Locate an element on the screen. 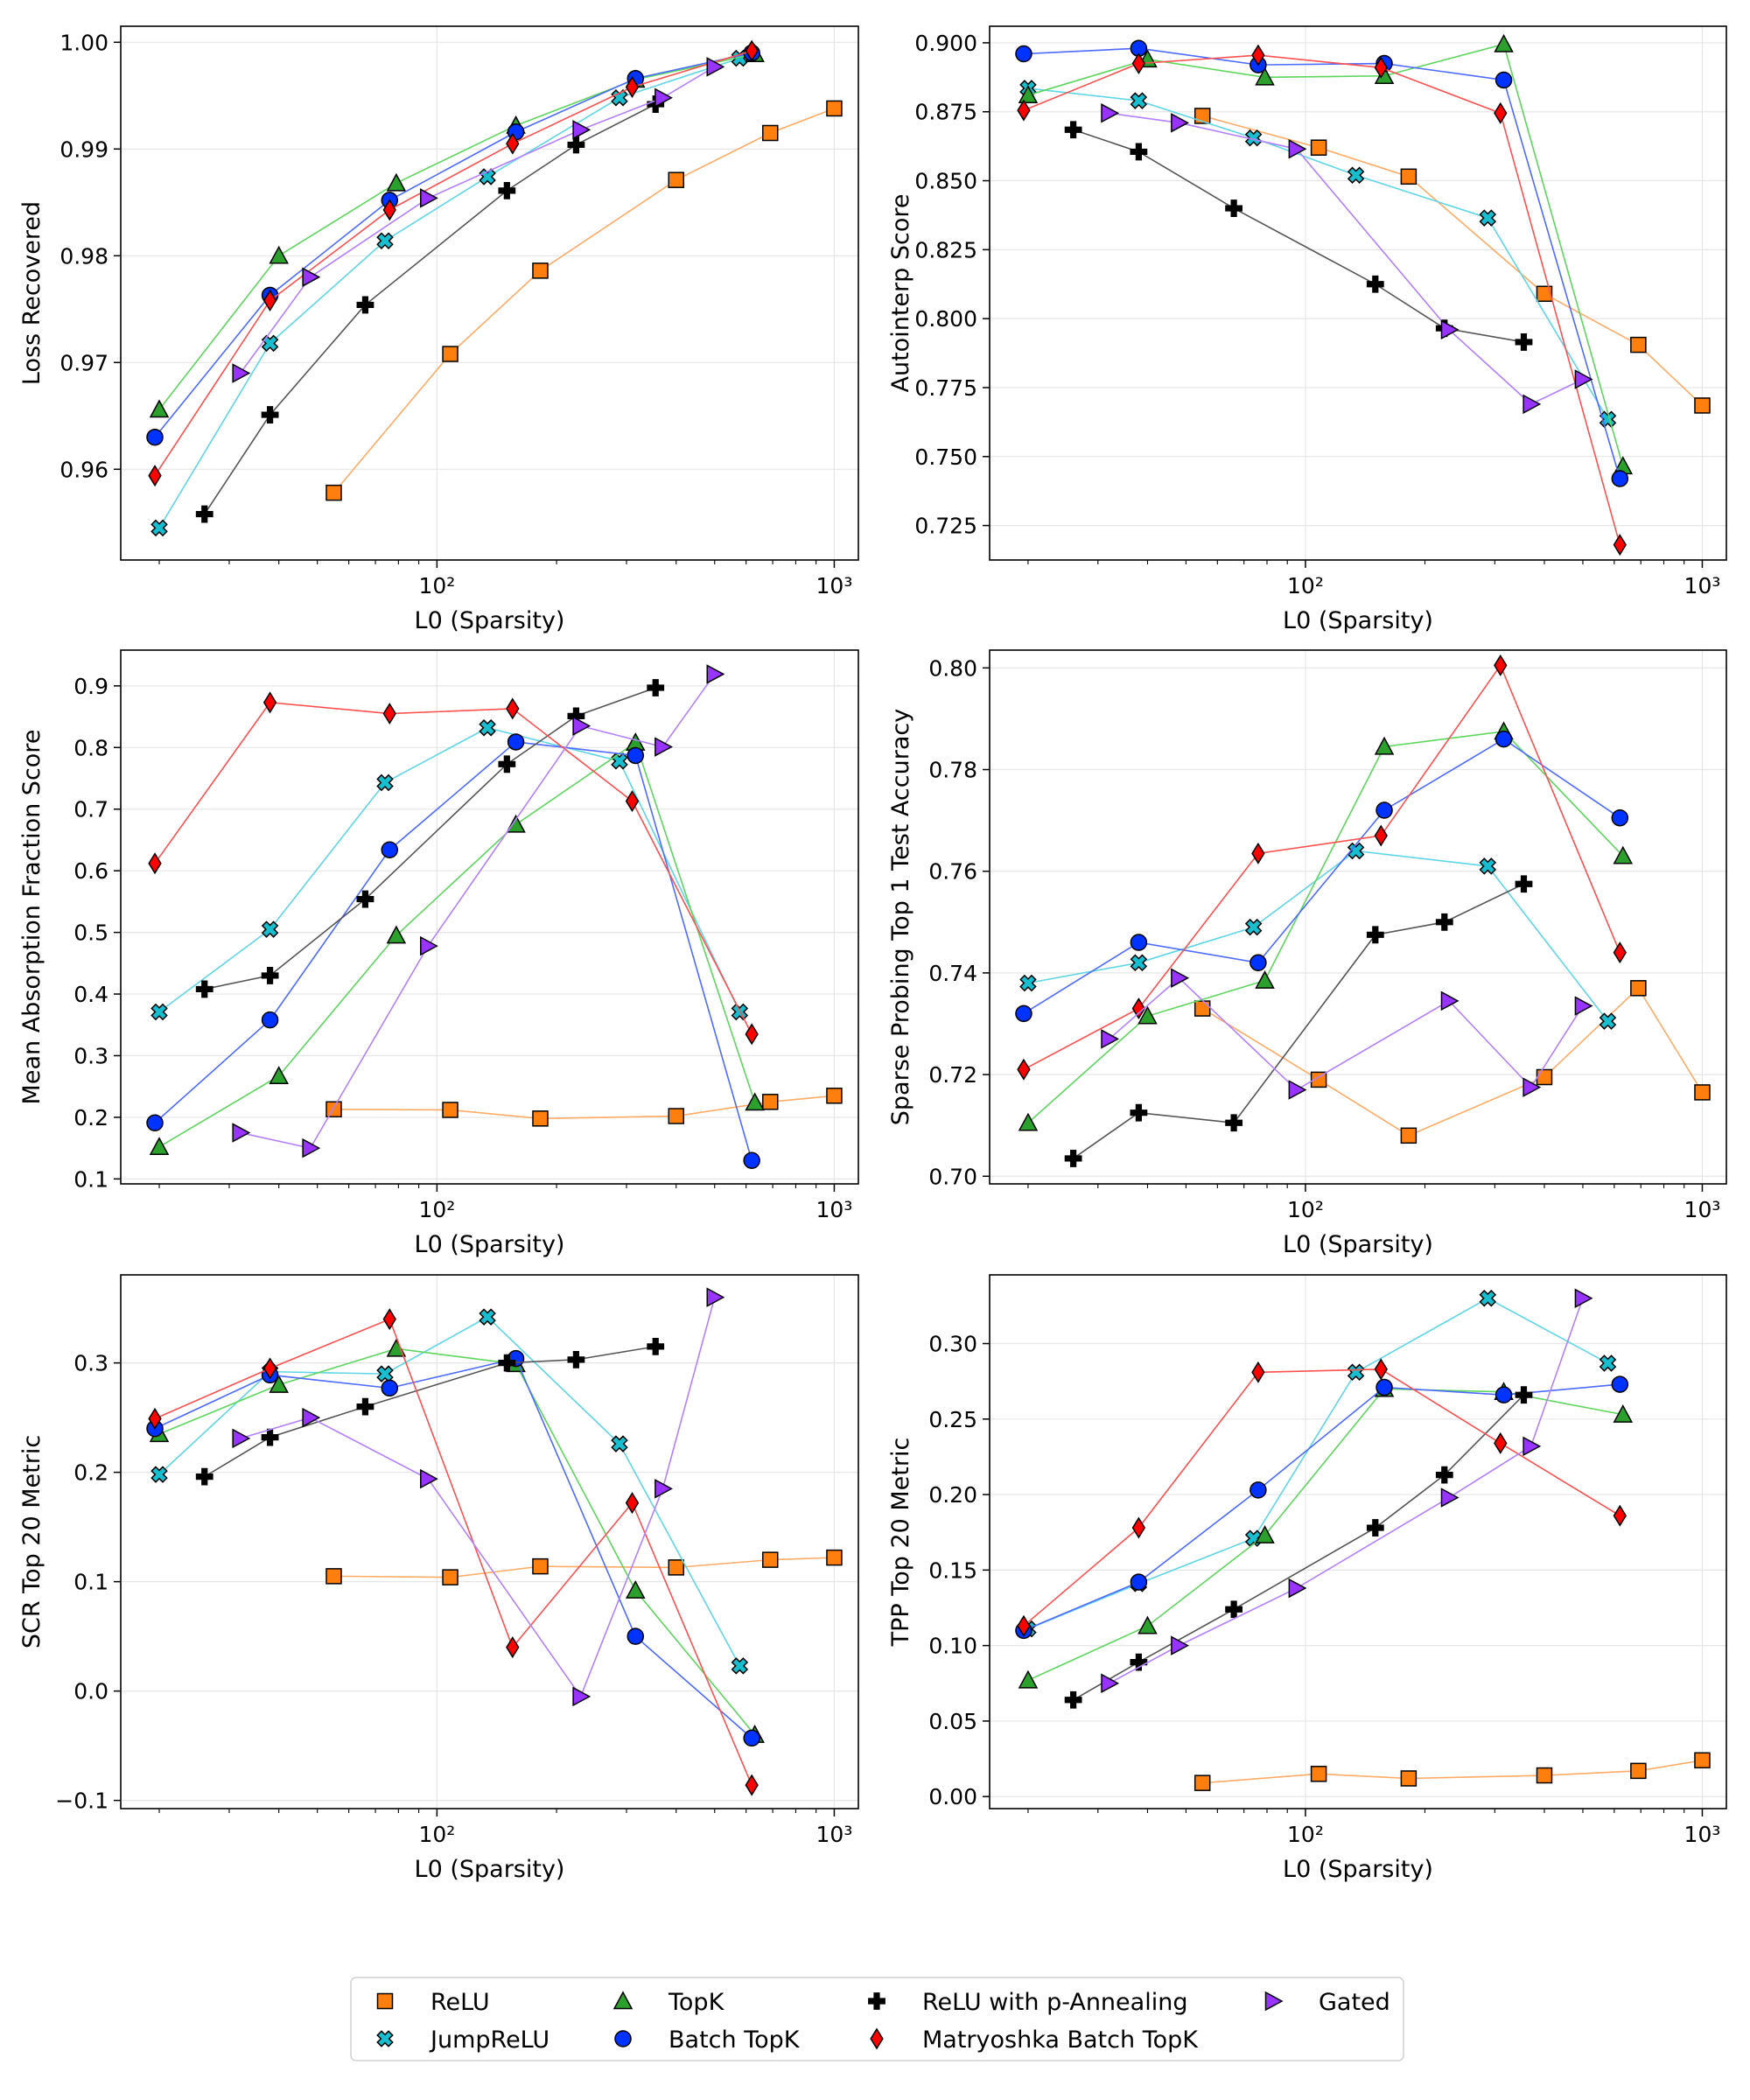 Image resolution: width=1750 pixels, height=2100 pixels. legend-label: TopK is located at coordinates (696, 2002).